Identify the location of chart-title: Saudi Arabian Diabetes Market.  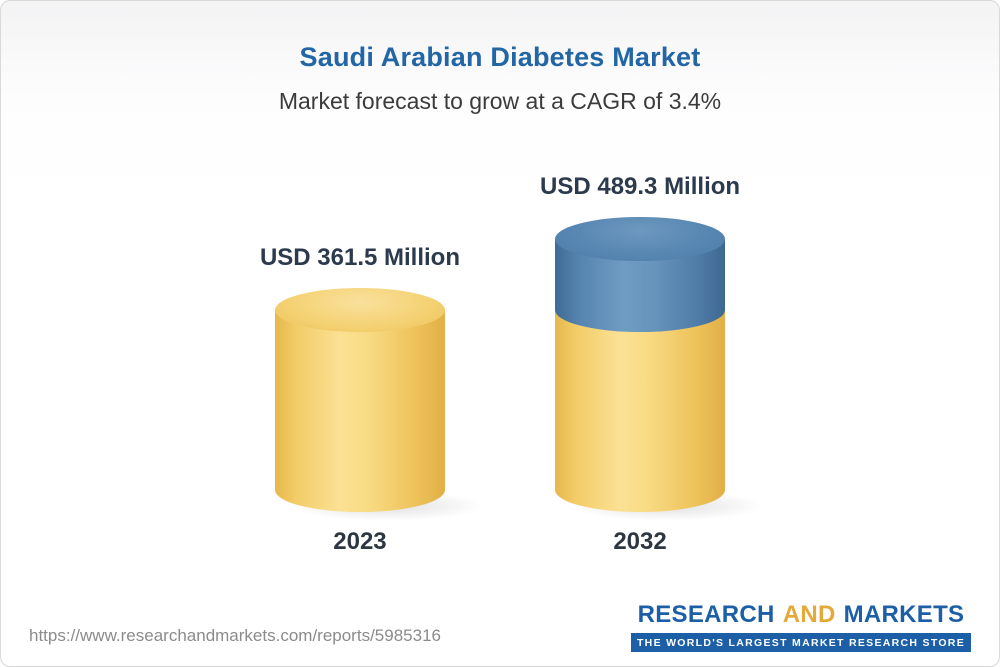
(500, 57).